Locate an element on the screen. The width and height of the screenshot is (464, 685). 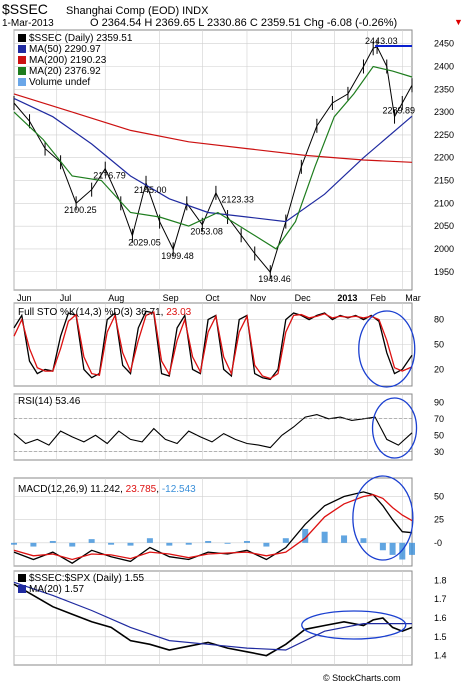
legend-swatch-ratio is located at coordinates (22, 578).